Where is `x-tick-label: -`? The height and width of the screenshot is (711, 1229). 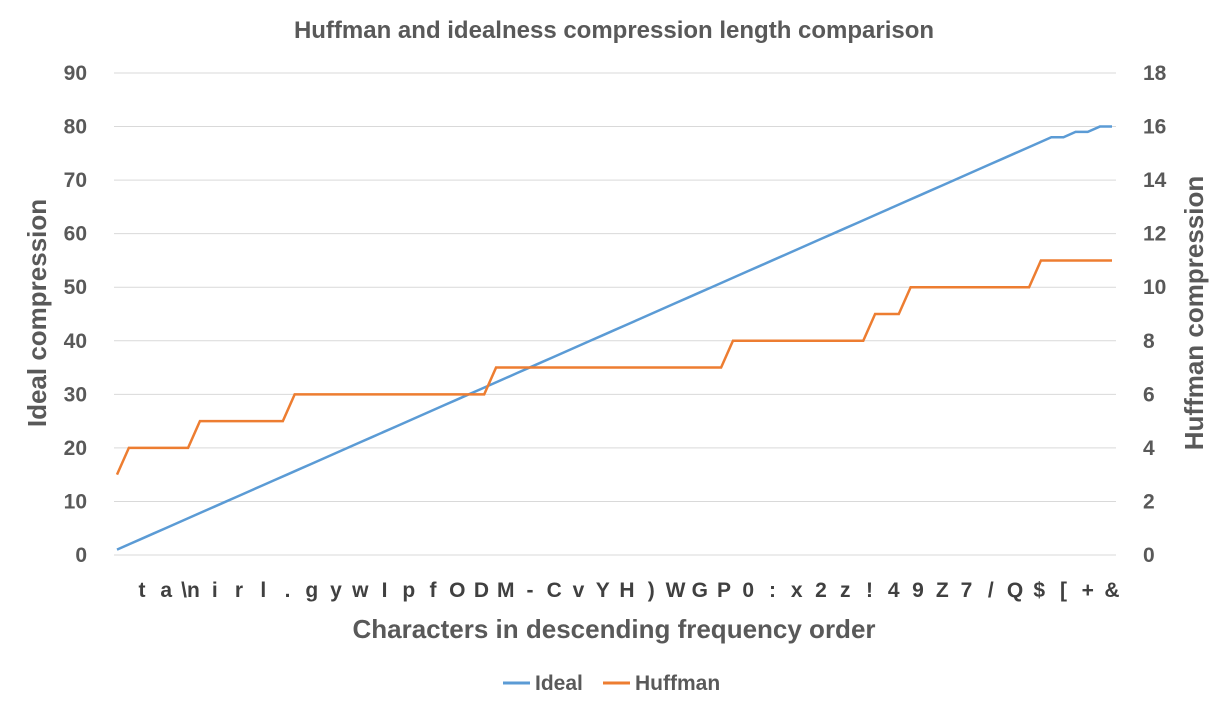
x-tick-label: - is located at coordinates (530, 590).